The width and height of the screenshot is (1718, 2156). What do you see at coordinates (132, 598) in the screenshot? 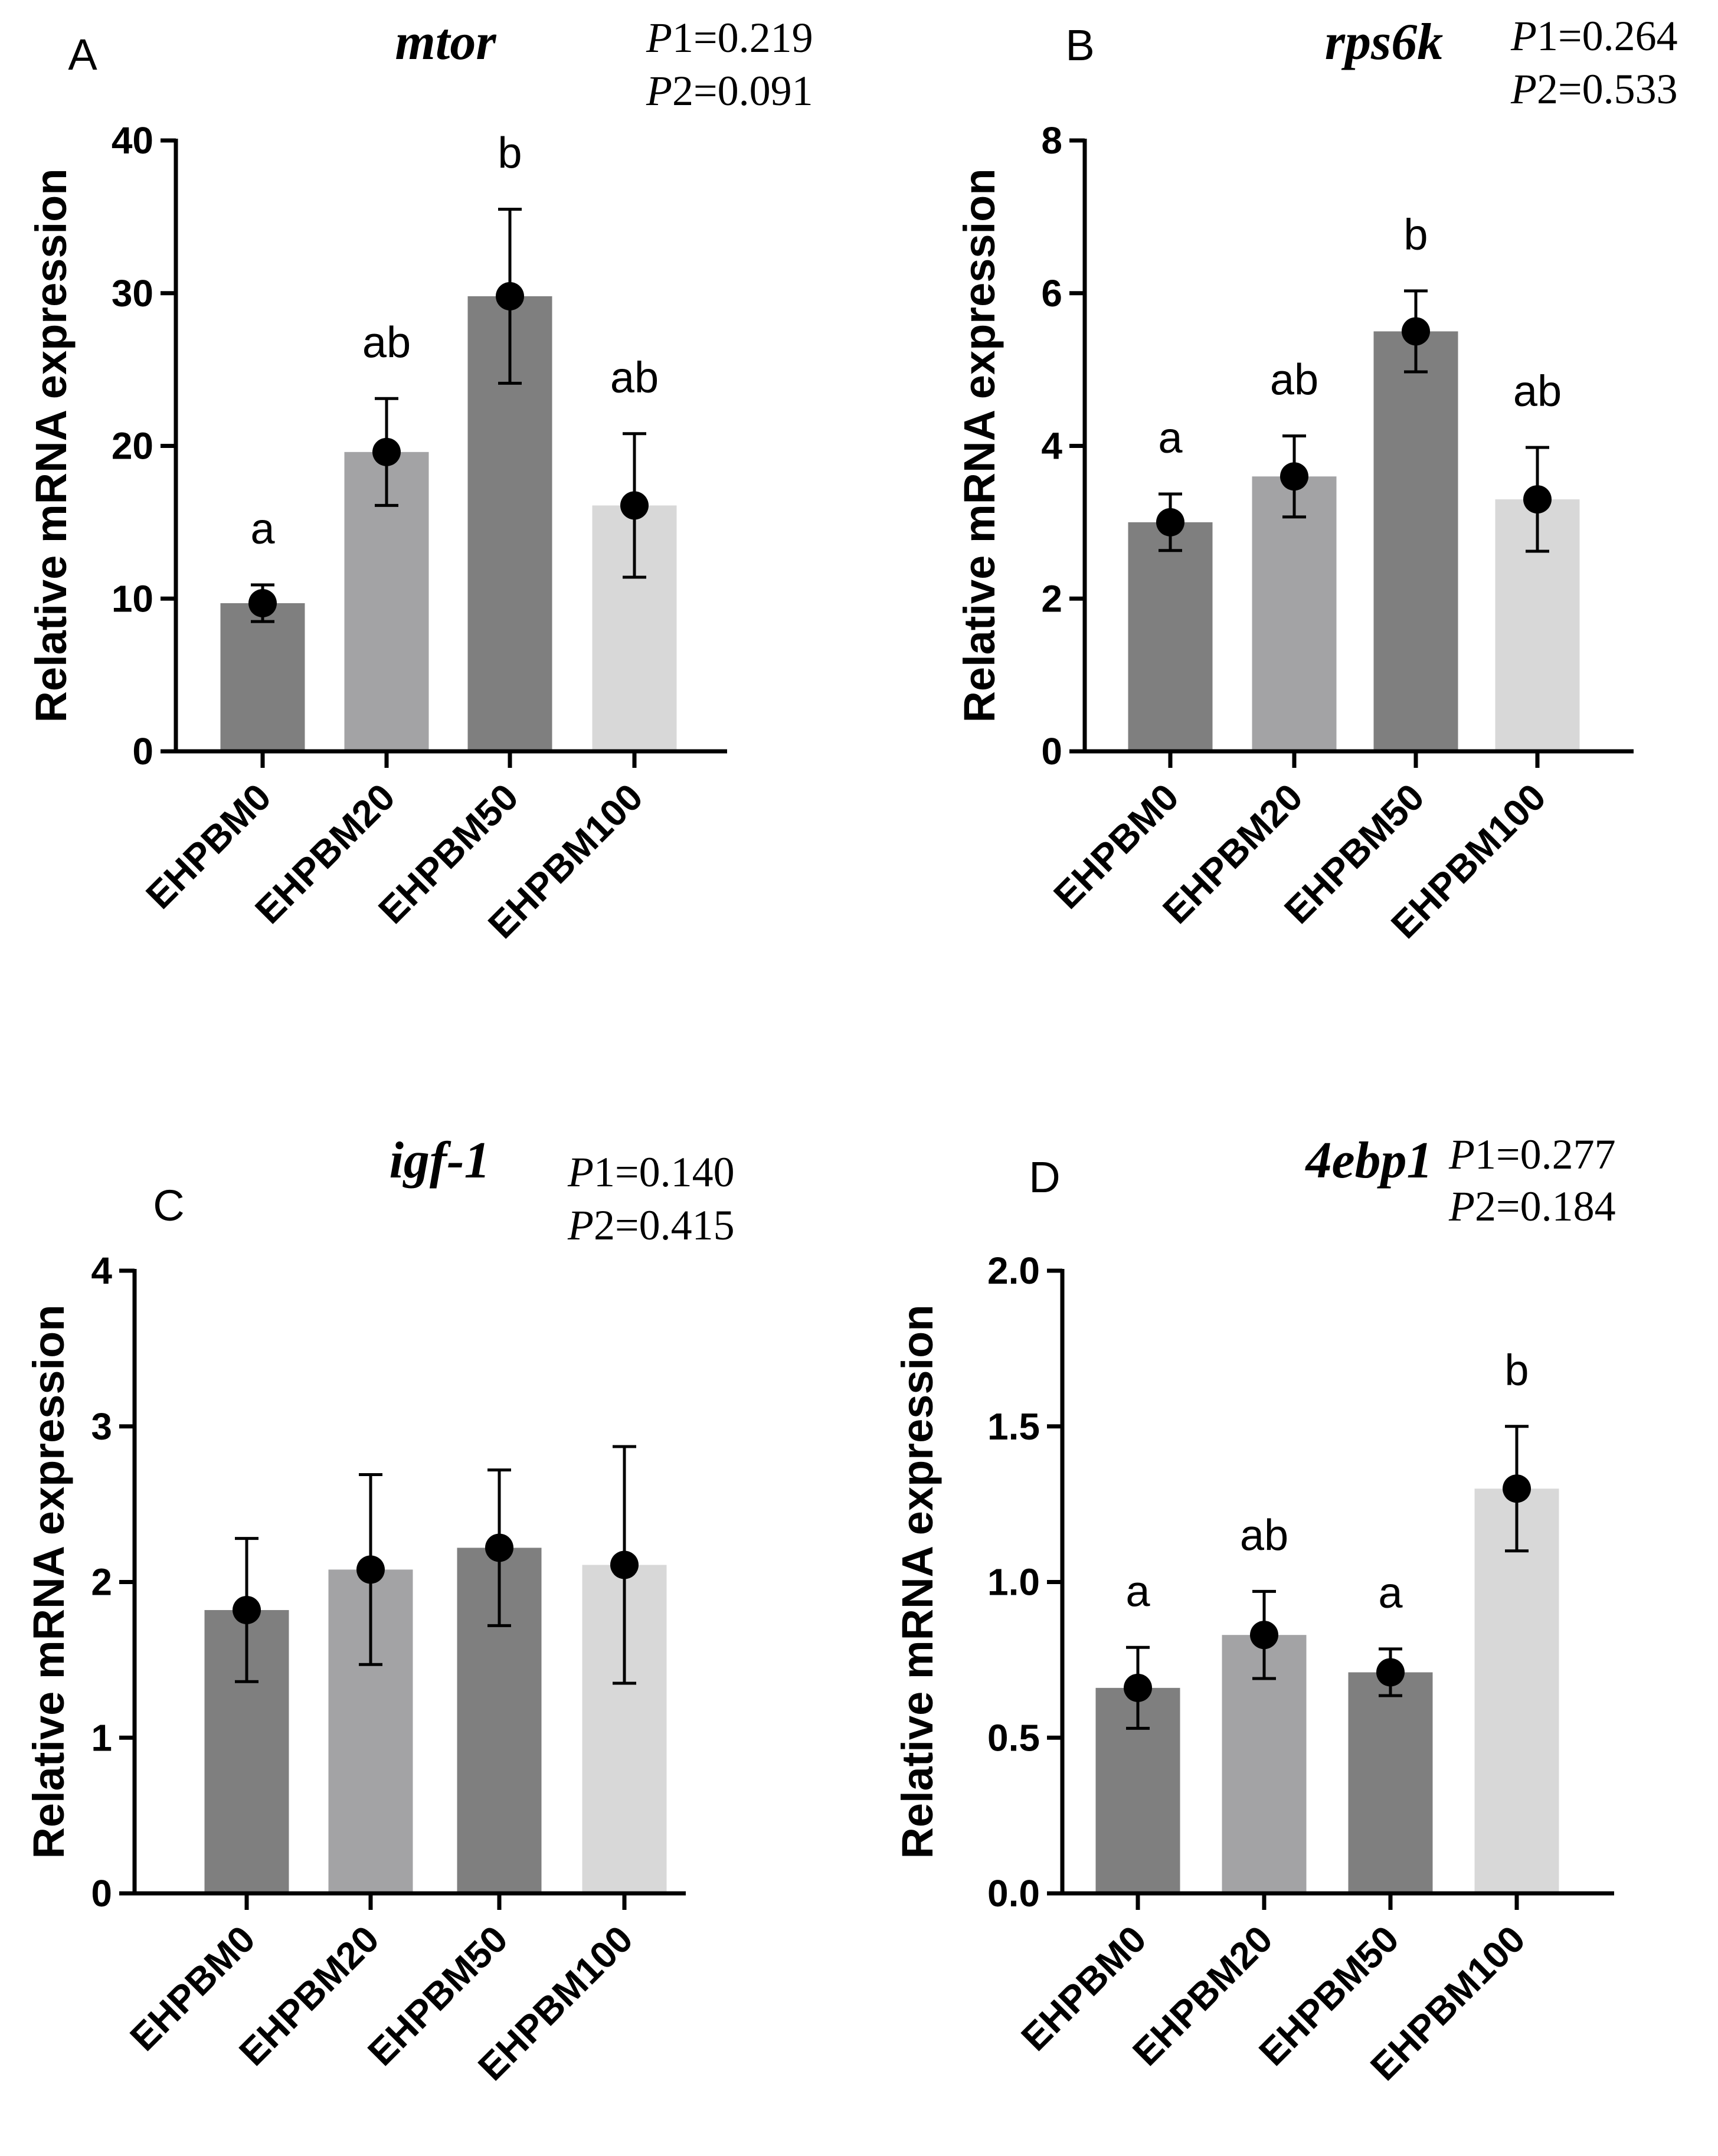
I see `y-tick-label: 10` at bounding box center [132, 598].